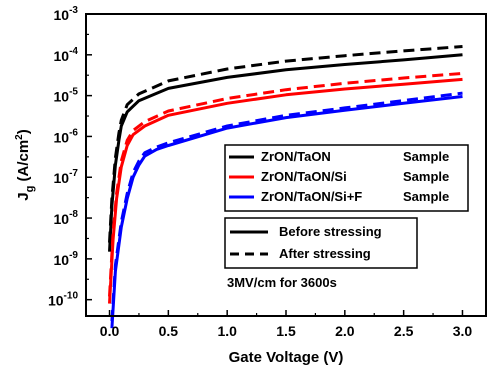  Describe the element at coordinates (71, 296) in the screenshot. I see `y-tick-exponent: -10` at that location.